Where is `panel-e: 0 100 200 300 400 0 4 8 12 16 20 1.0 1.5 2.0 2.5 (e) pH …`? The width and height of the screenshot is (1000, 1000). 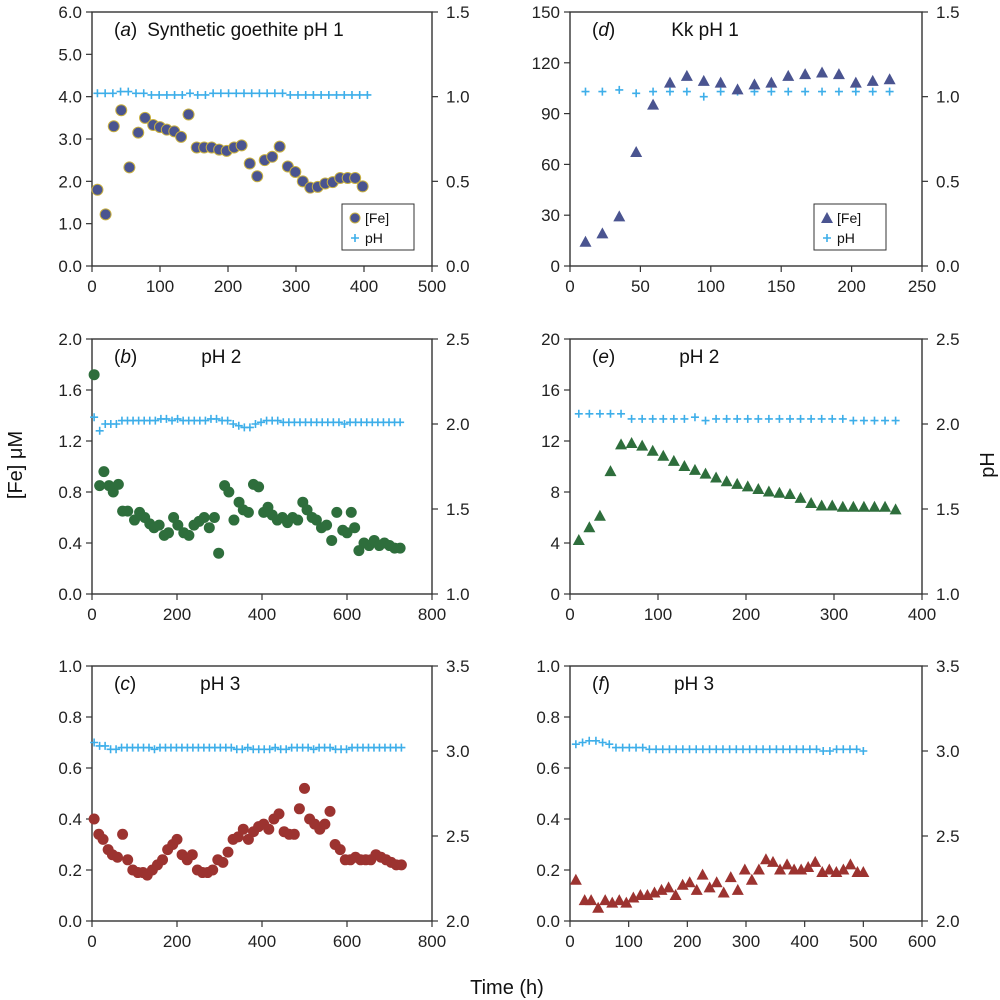 panel-e: 0 100 200 300 400 0 4 8 12 16 20 1.0 1.5 2.0 2.5 (e) pH … is located at coordinates (750, 477).